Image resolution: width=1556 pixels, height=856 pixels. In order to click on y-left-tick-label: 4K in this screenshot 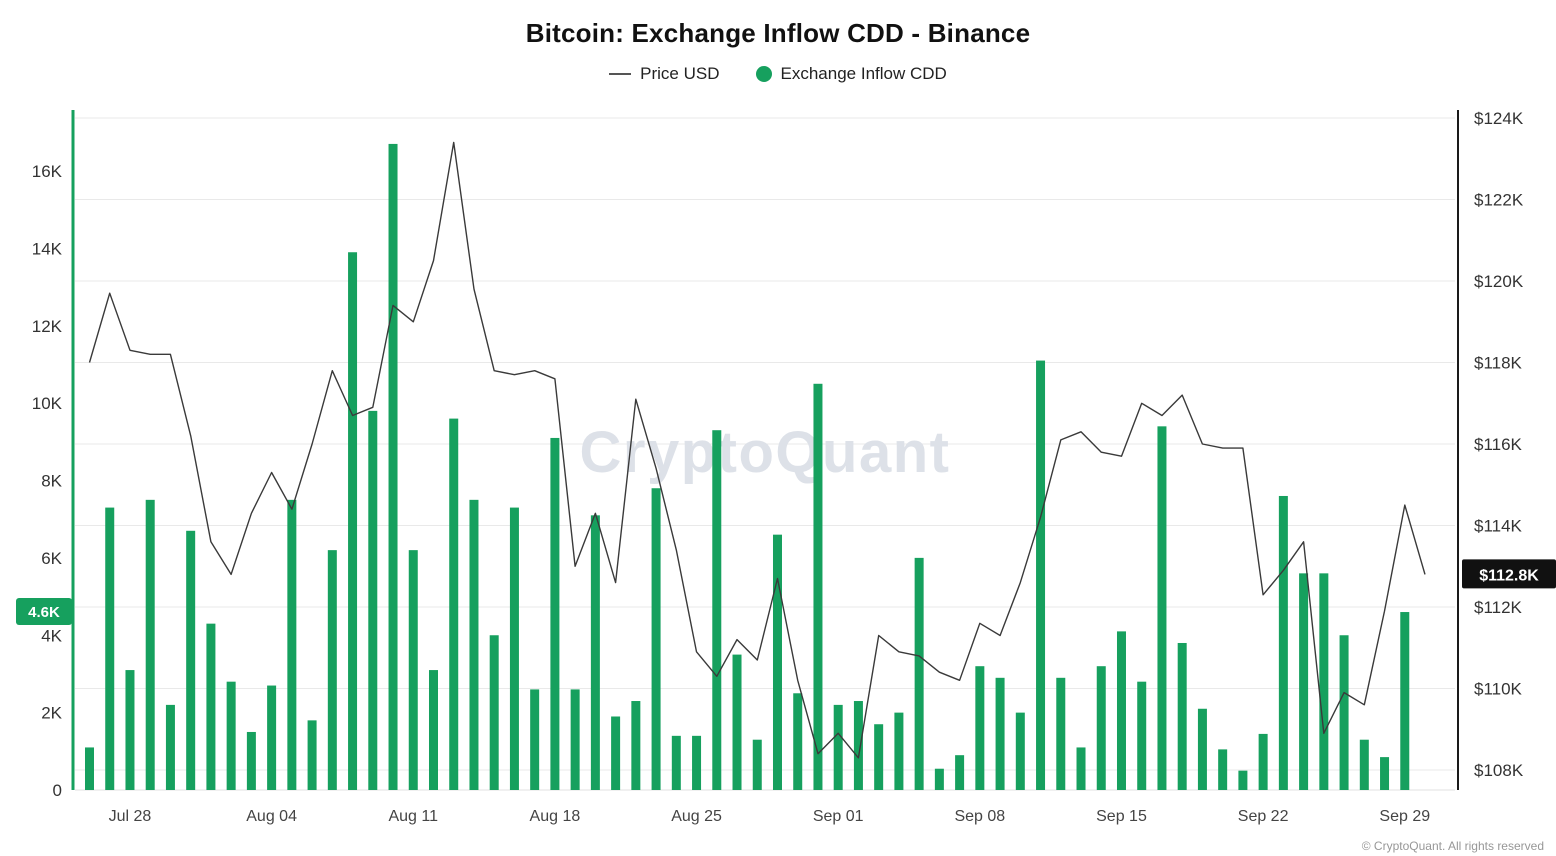, I will do `click(51, 635)`.